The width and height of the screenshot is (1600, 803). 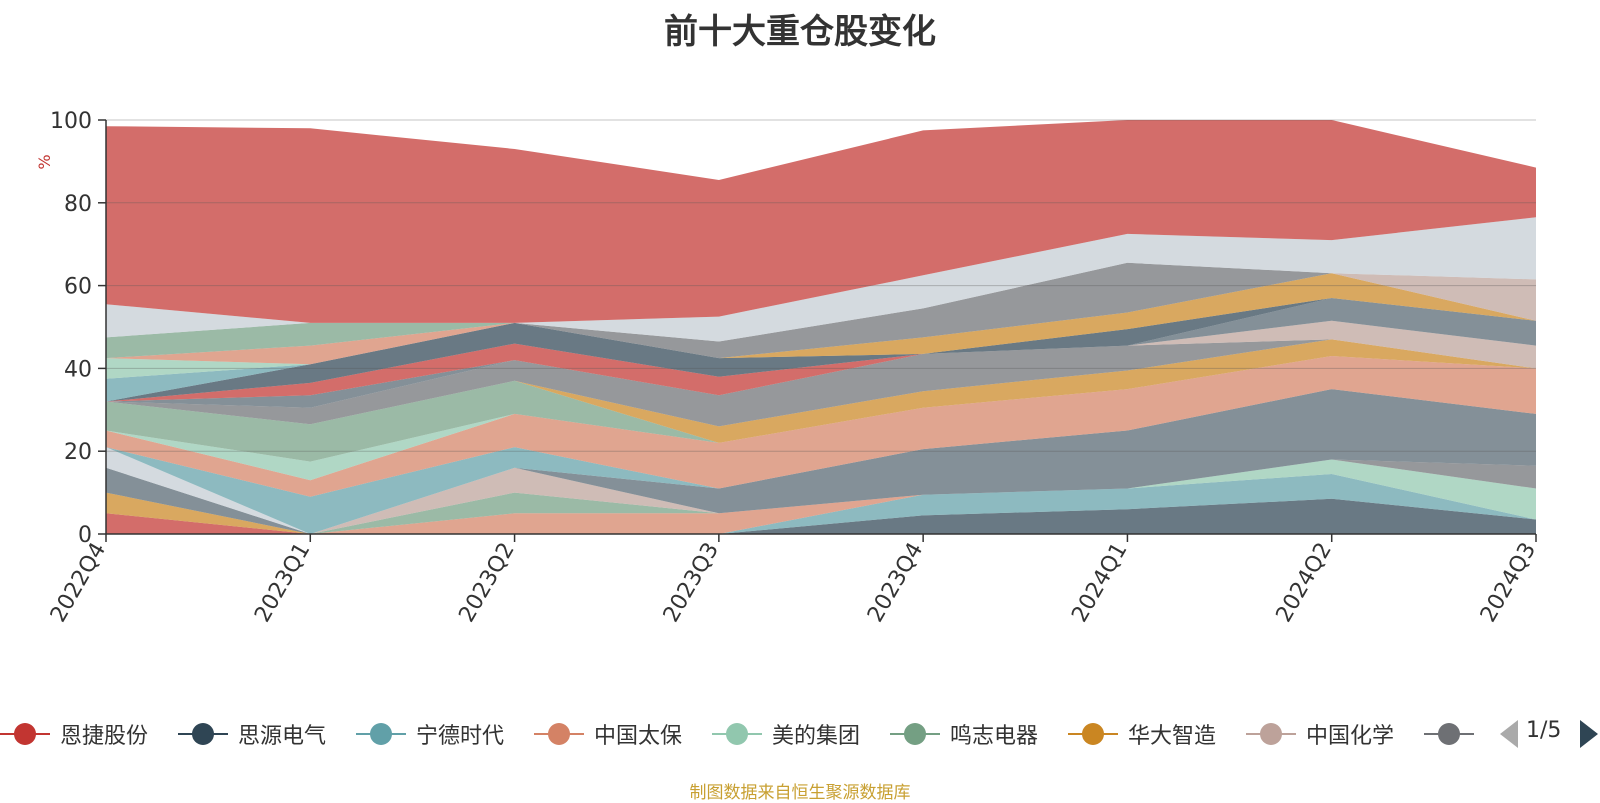 What do you see at coordinates (460, 736) in the screenshot?
I see `legend-item-label: 宁德时代` at bounding box center [460, 736].